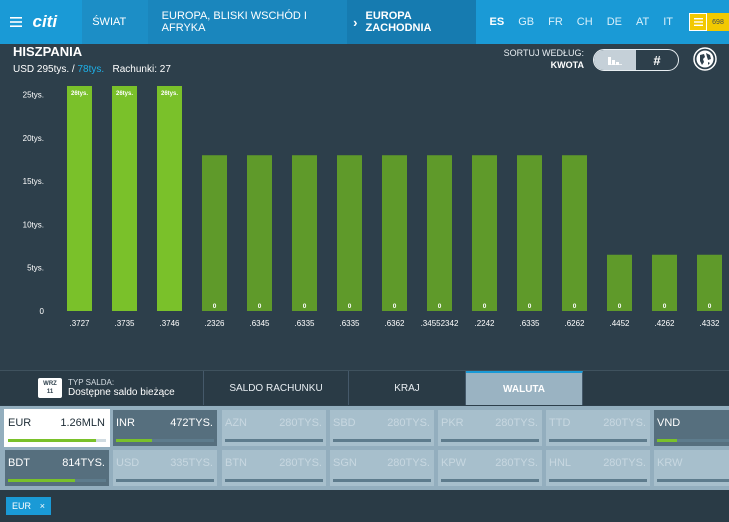  Describe the element at coordinates (169, 323) in the screenshot. I see `x-tick-label: .3746` at that location.